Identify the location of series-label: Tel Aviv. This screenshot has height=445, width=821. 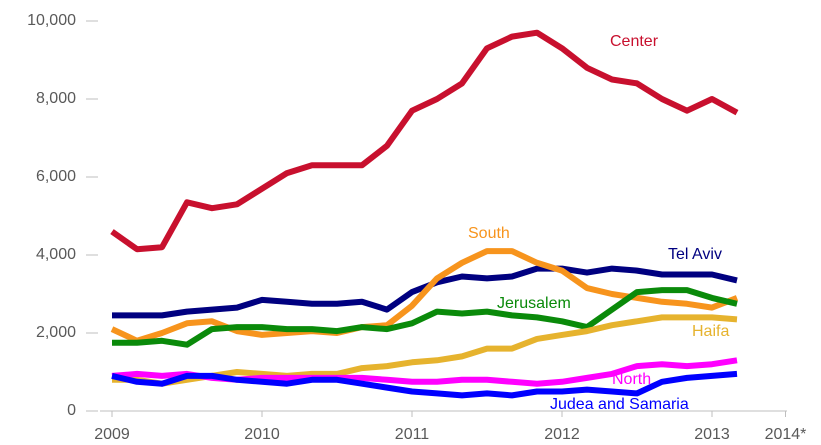
(695, 254).